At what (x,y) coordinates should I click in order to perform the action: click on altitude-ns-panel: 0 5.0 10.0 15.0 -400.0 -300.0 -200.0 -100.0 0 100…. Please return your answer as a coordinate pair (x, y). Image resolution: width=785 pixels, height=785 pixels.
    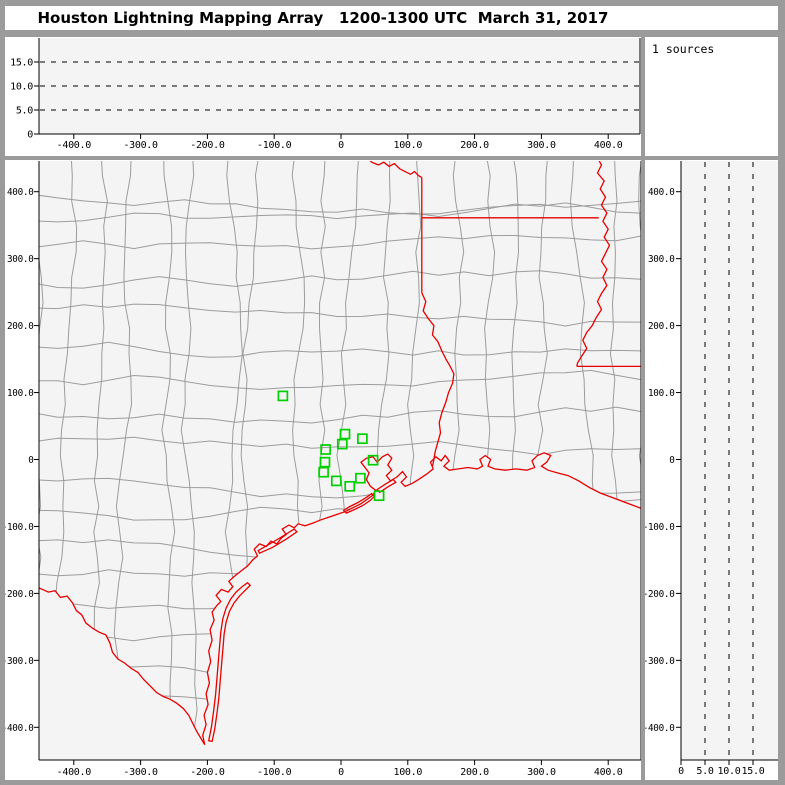
    Looking at the image, I should click on (711, 470).